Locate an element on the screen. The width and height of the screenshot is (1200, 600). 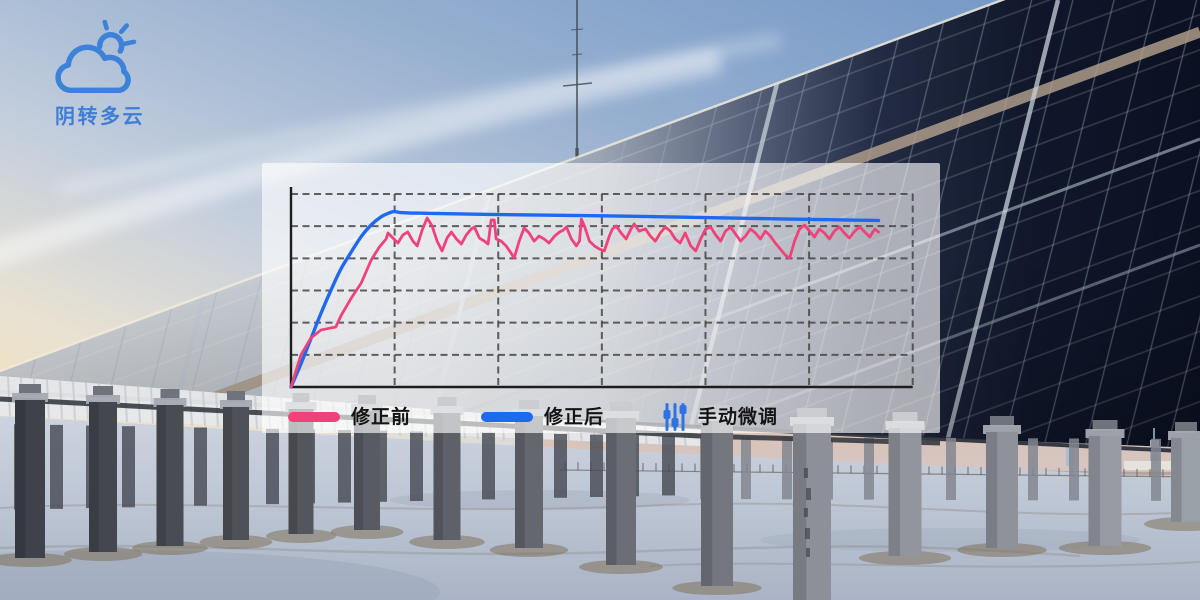
weather-label: 阴转多云 is located at coordinates (100, 117).